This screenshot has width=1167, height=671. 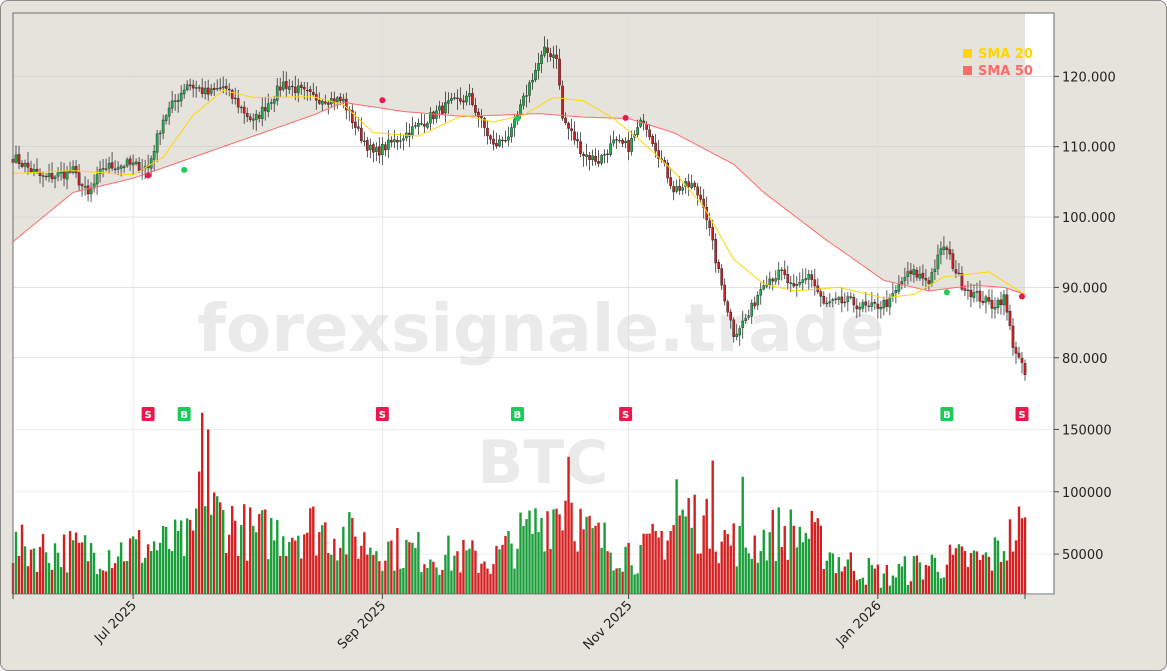 I want to click on buy-signal-marker, so click(x=184, y=414).